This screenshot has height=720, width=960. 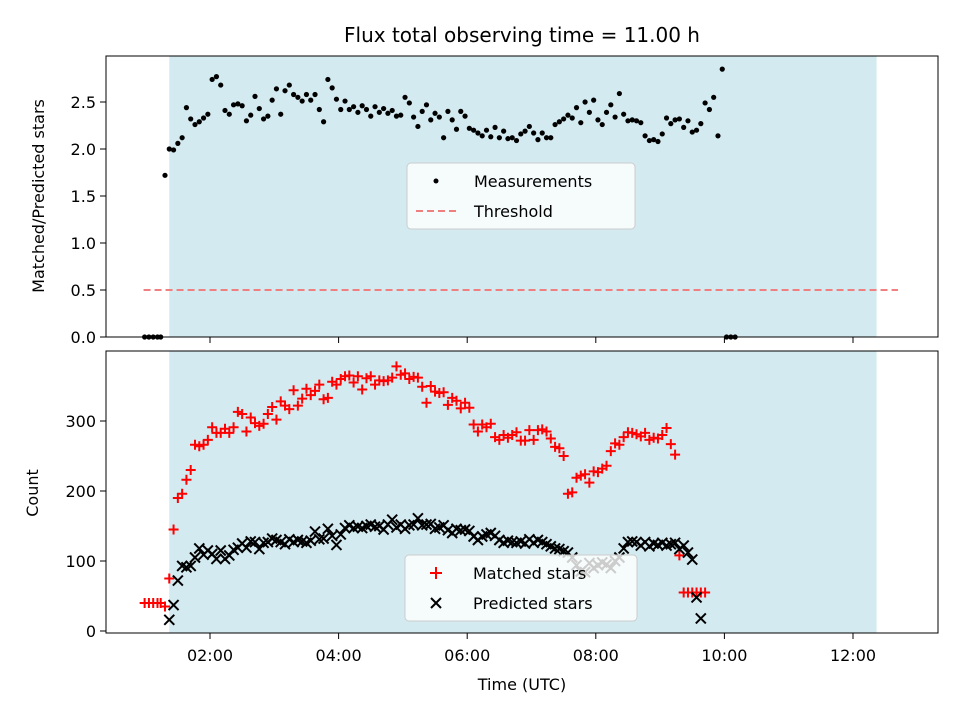 I want to click on bottom-legend: Matched stars Predicted stars, so click(x=521, y=588).